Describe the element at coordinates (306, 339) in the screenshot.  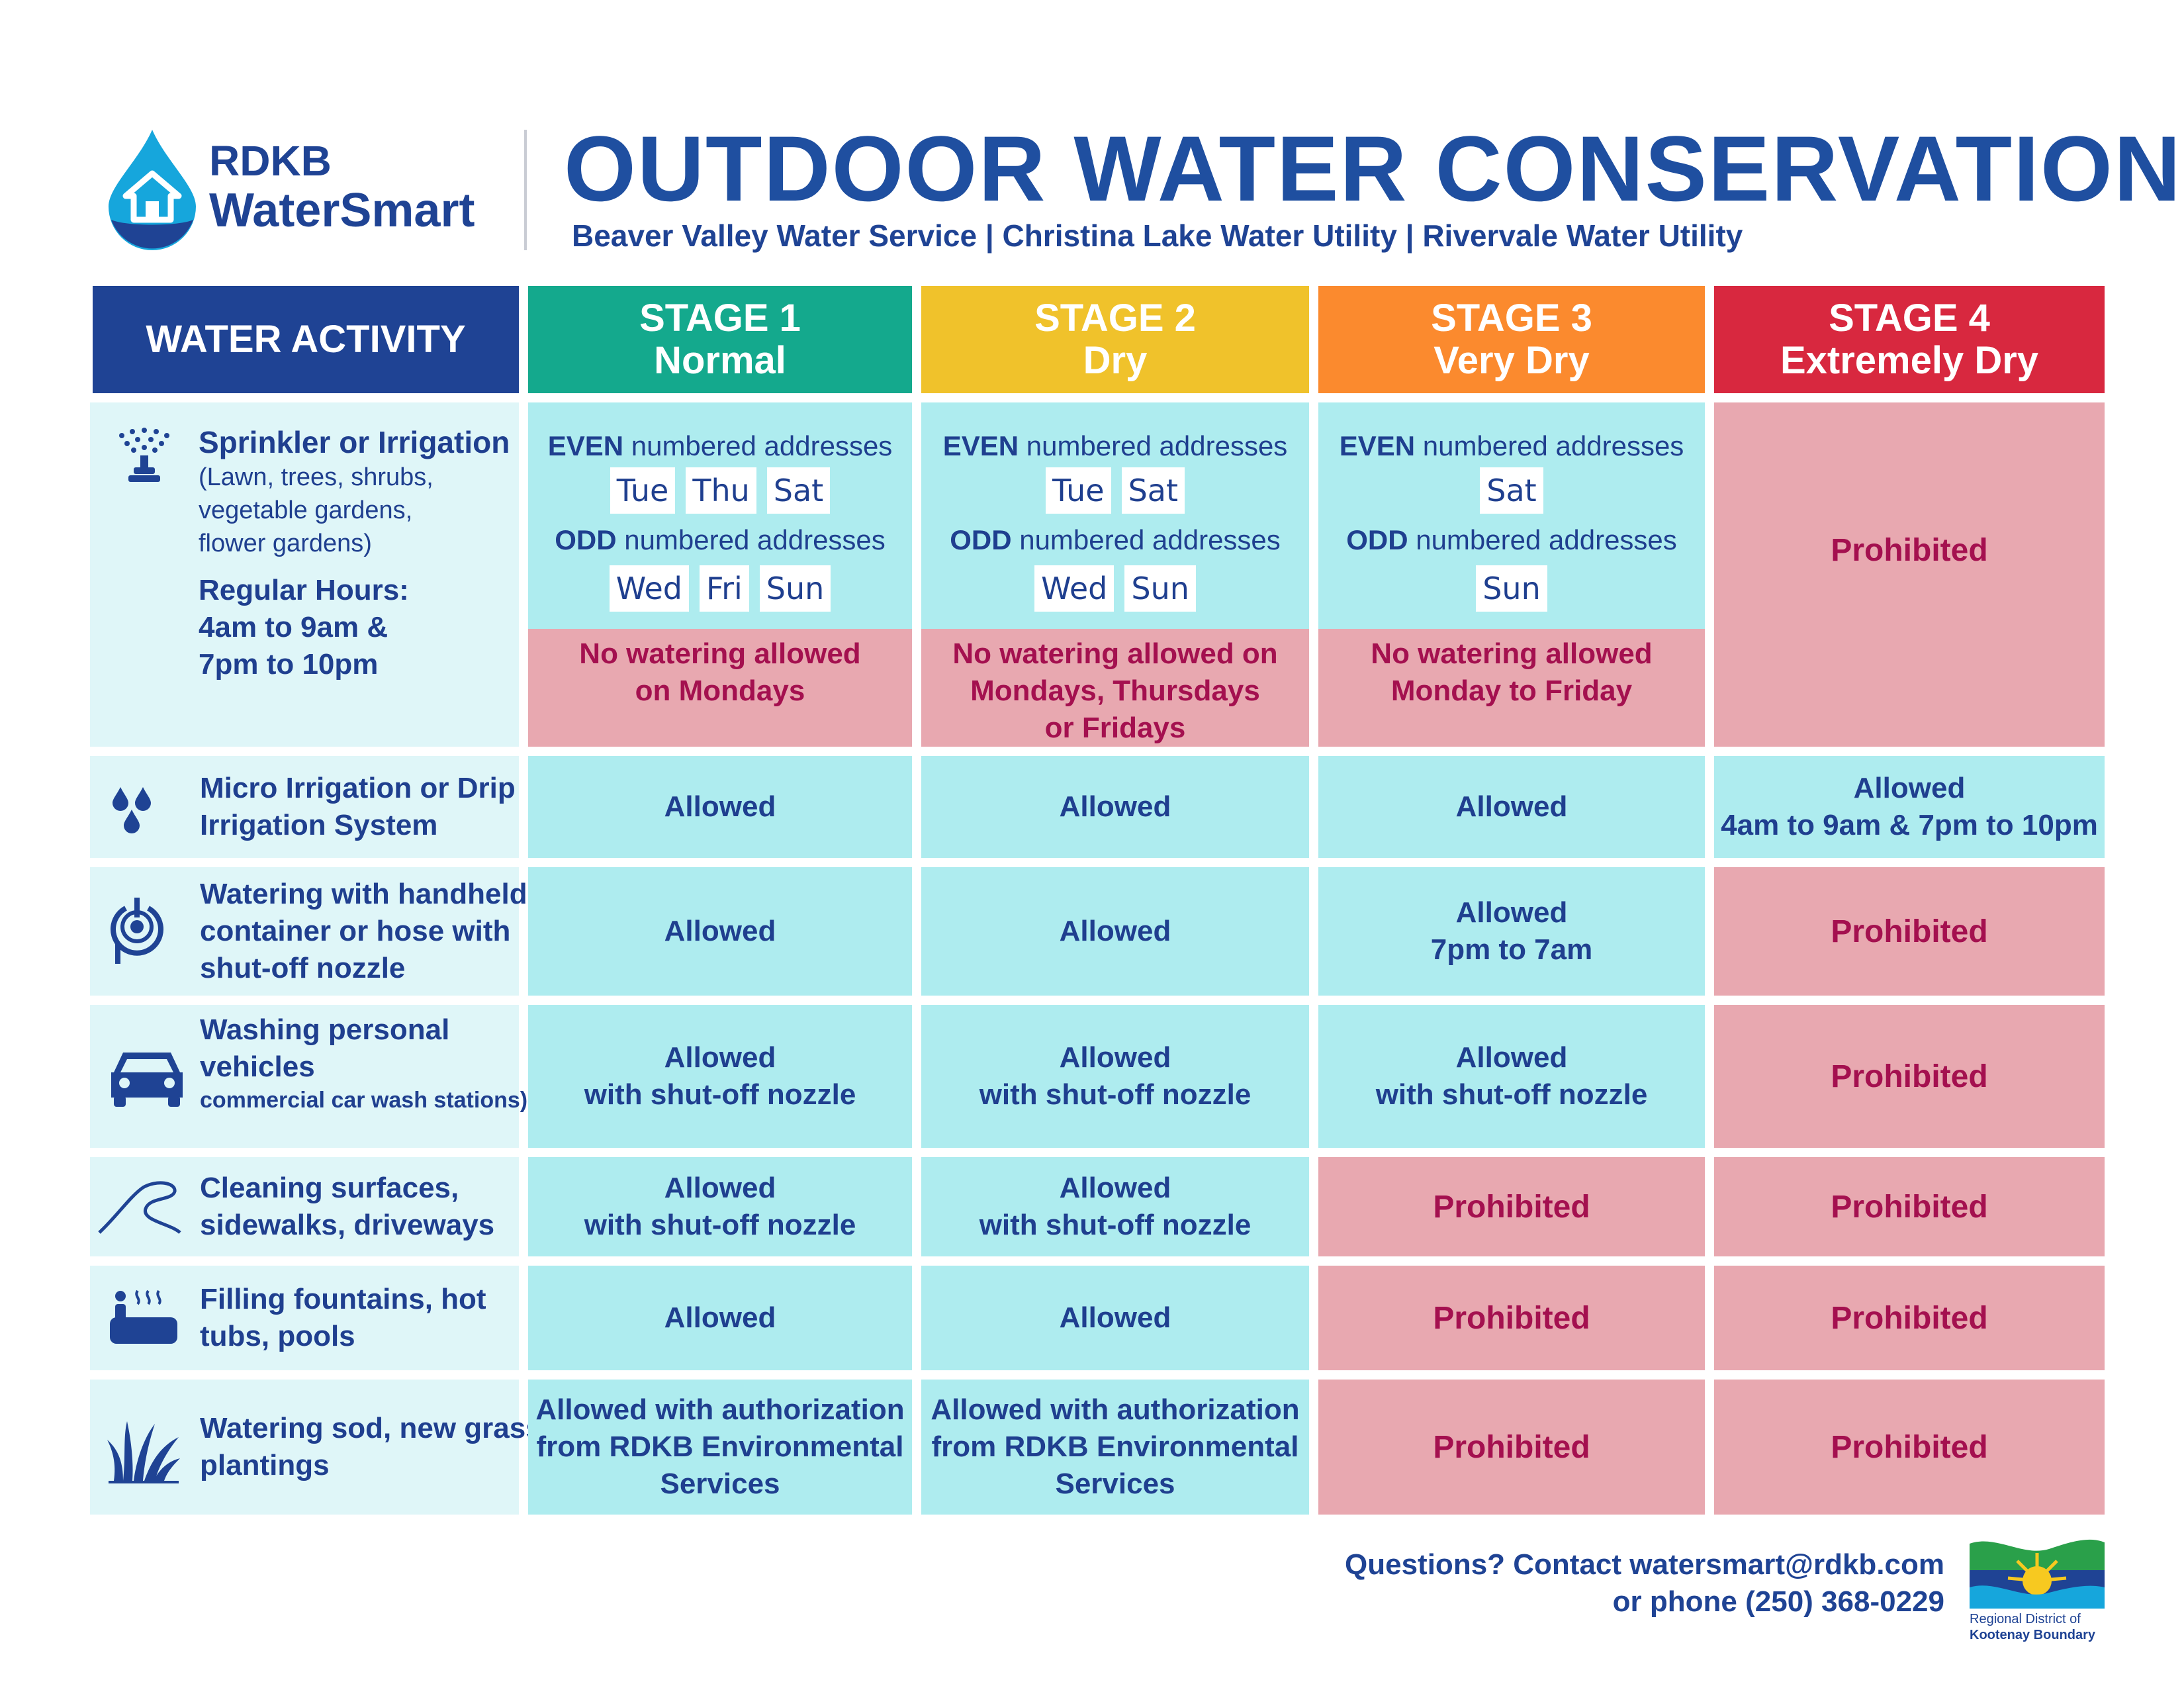
I see `water-activity-label: WATER ACTIVITY` at that location.